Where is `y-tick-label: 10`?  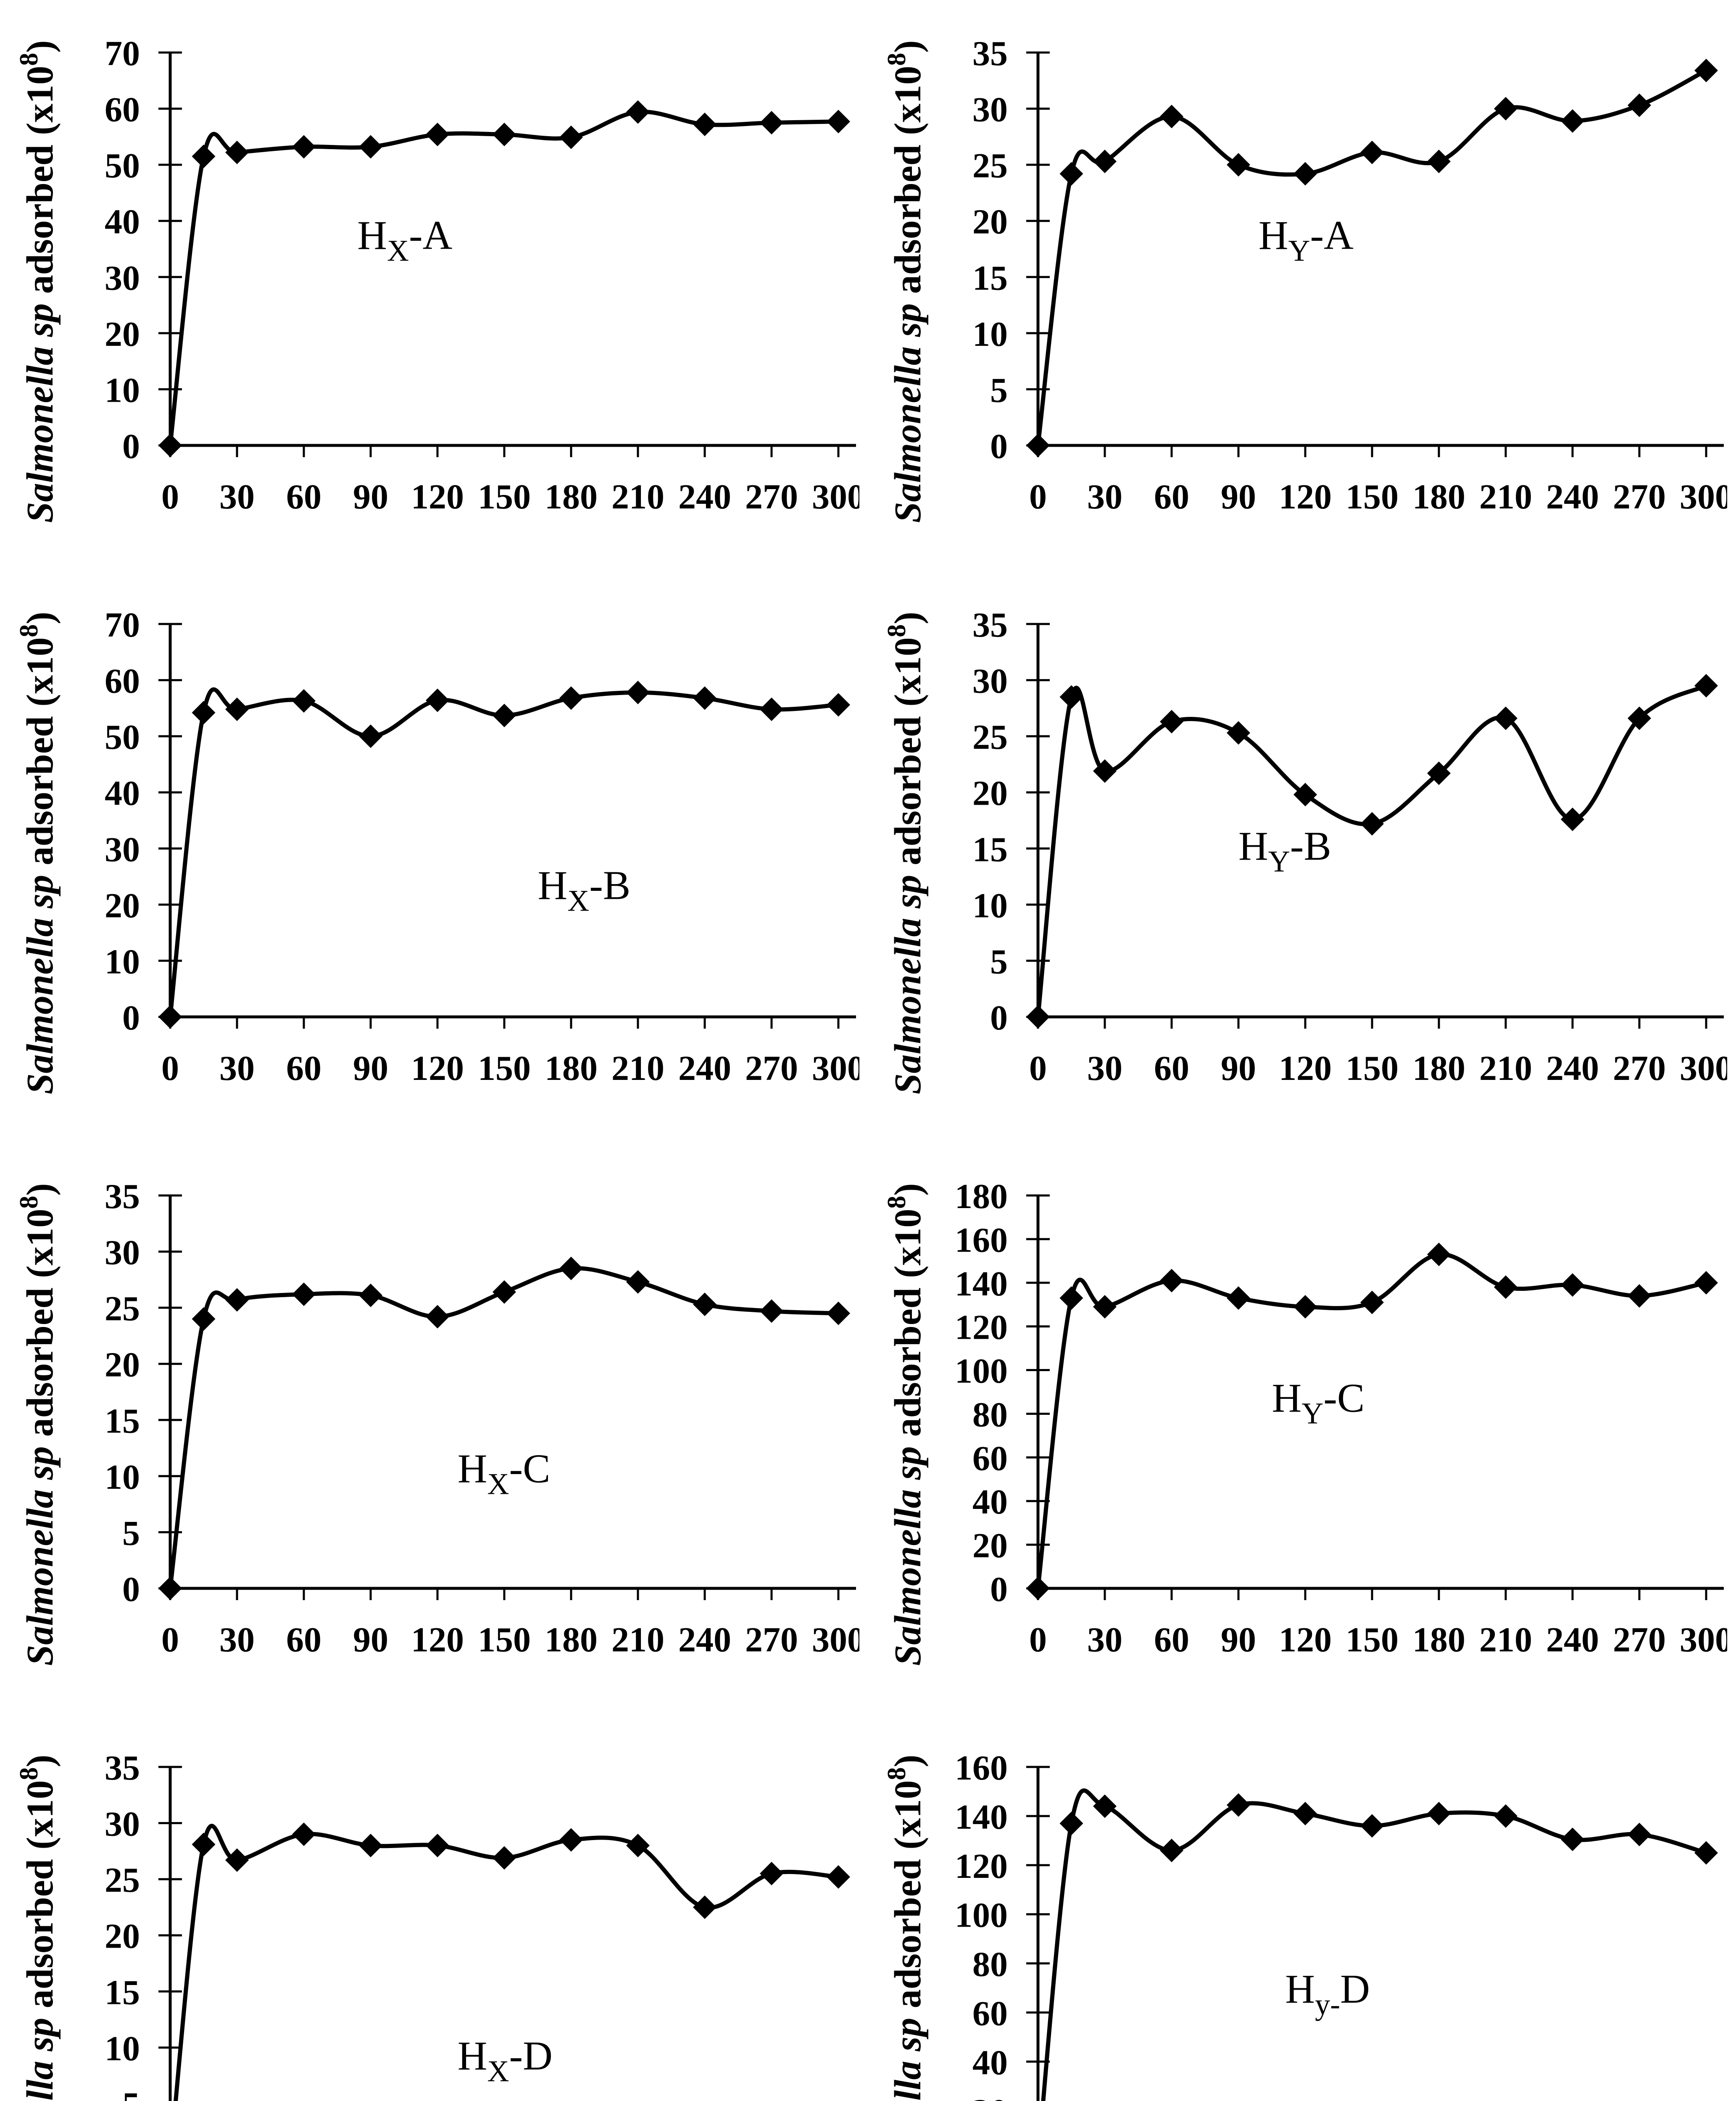 y-tick-label: 10 is located at coordinates (122, 1477).